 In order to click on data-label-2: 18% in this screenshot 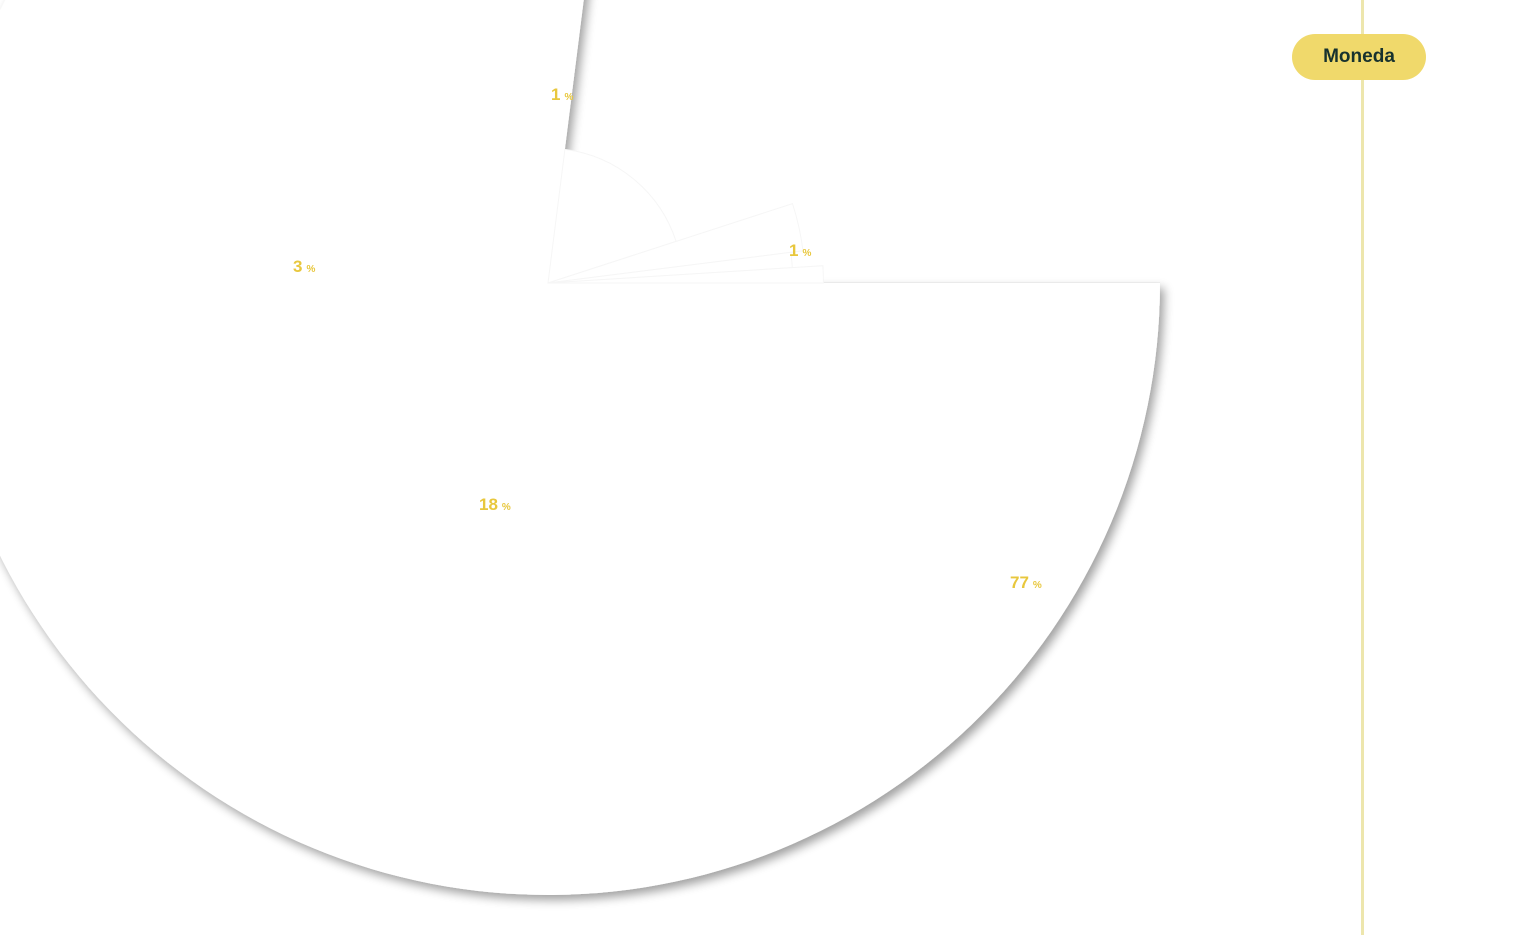, I will do `click(495, 504)`.